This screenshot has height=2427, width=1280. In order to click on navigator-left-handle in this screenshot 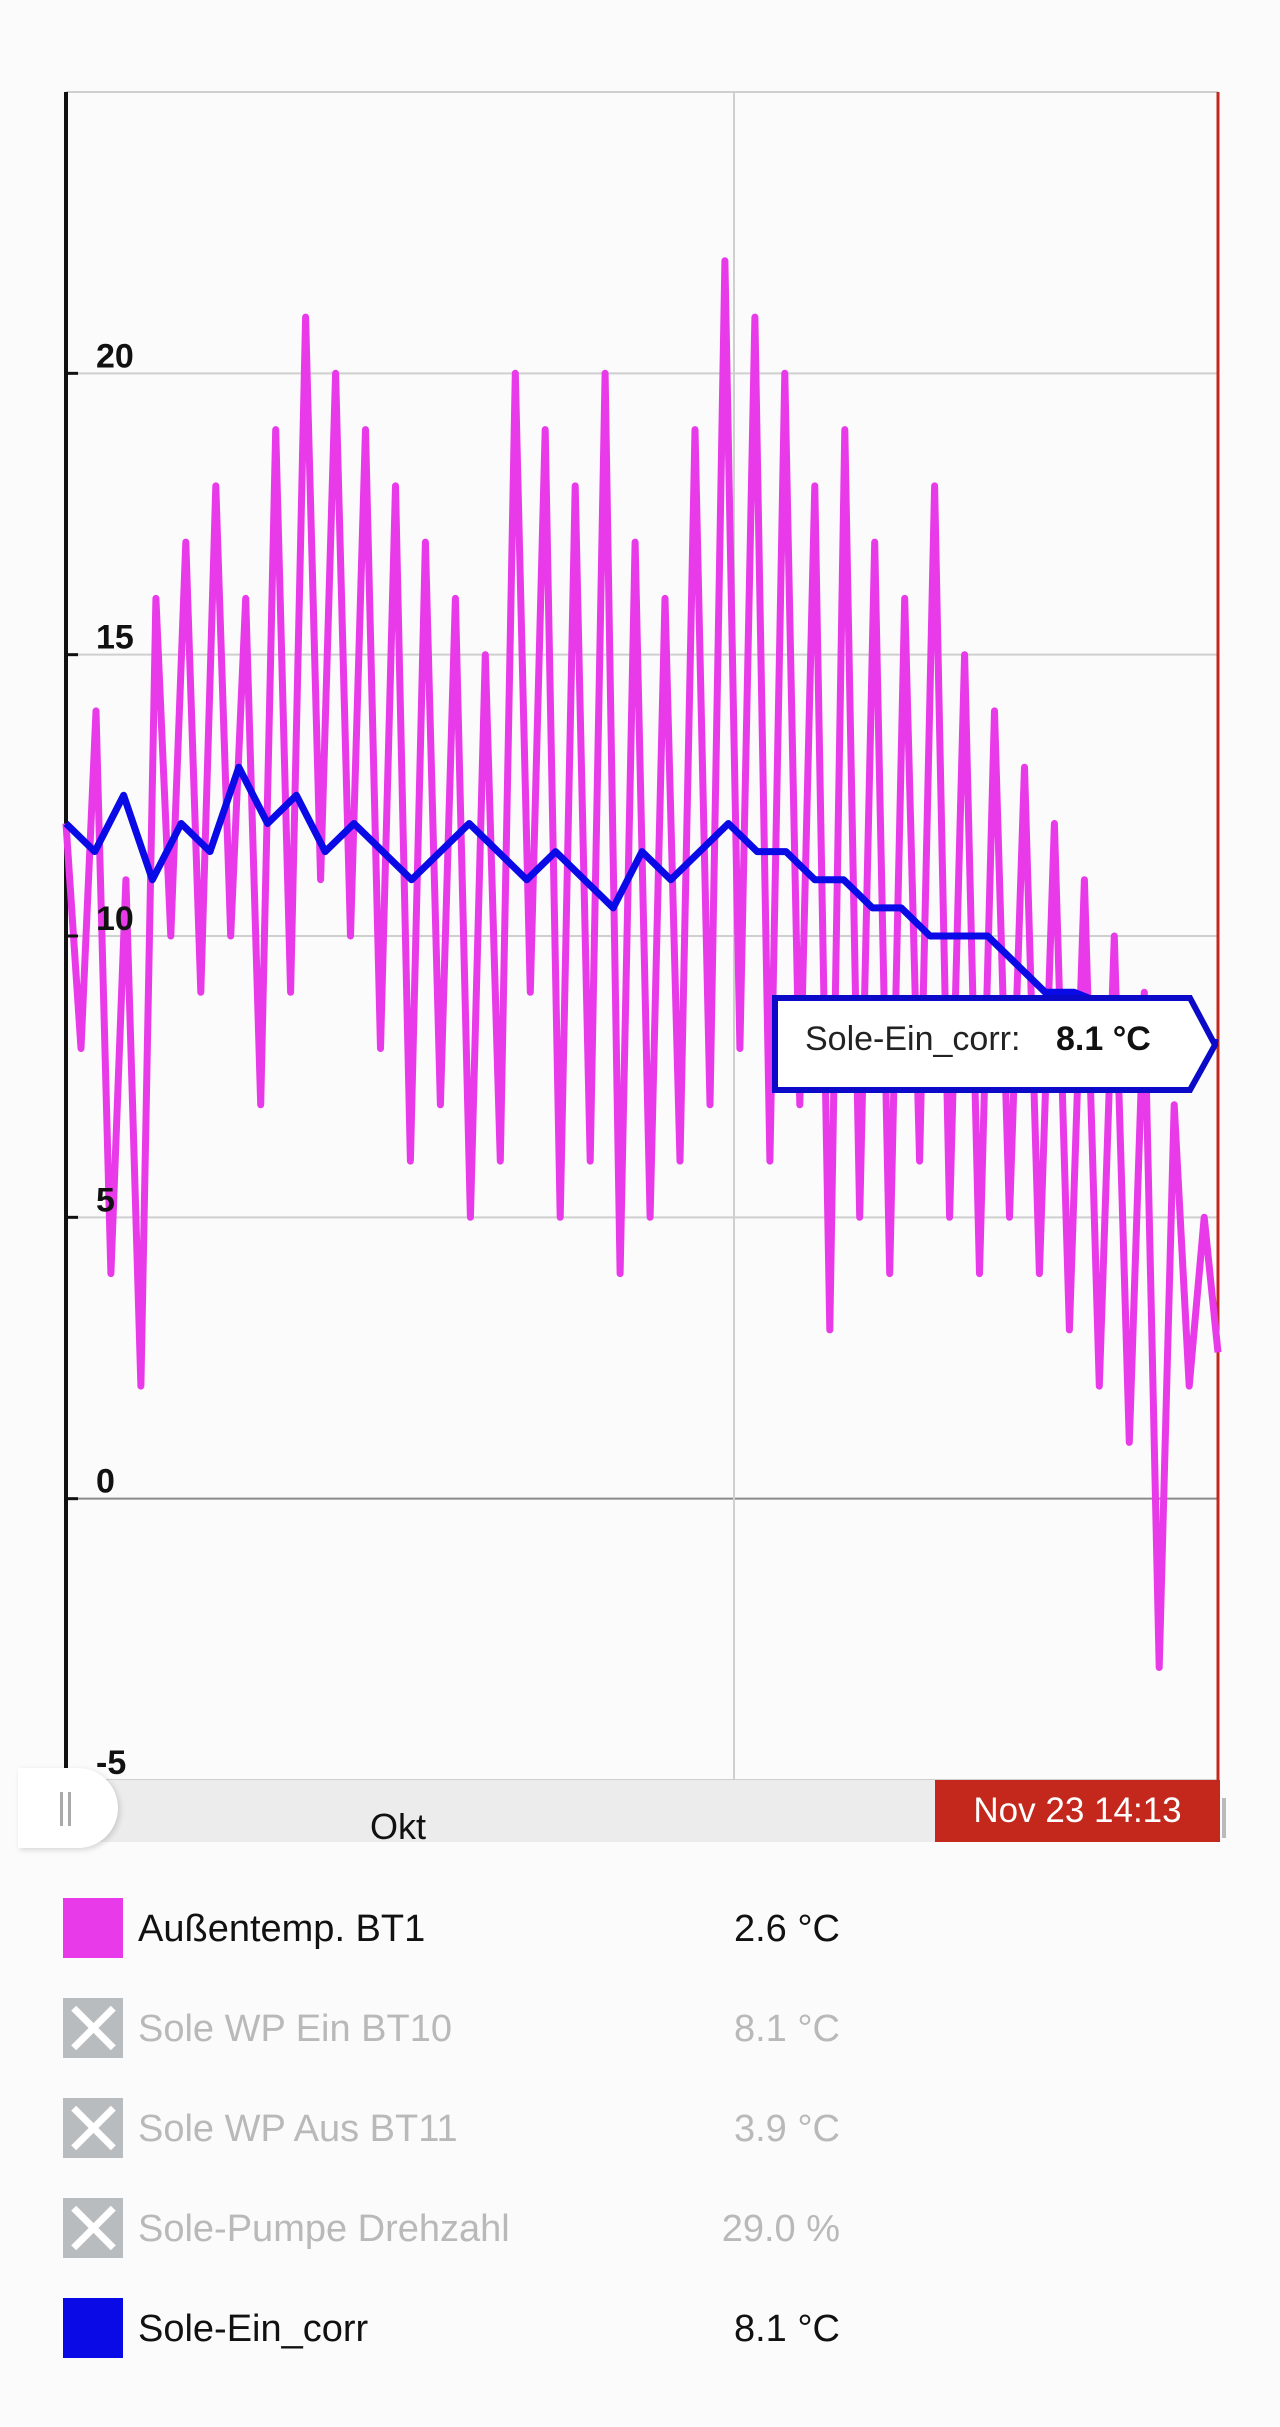, I will do `click(68, 1808)`.